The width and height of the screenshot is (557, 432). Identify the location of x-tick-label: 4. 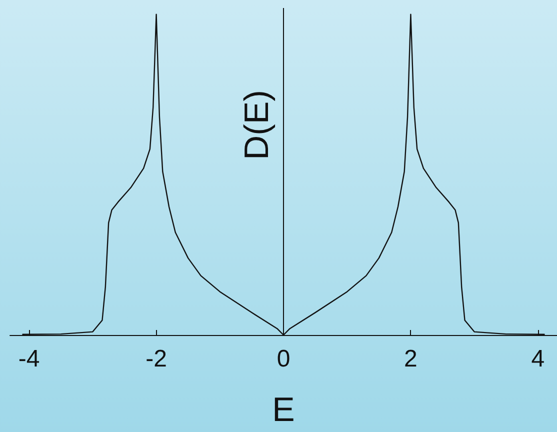
(538, 359).